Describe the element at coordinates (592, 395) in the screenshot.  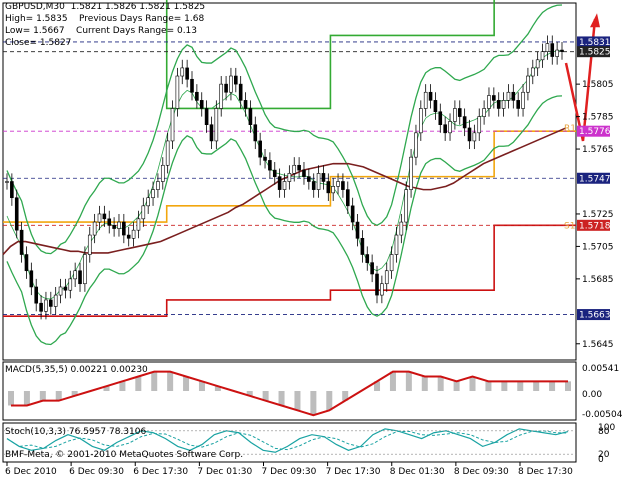
I see `macd-tick-label: 0.00` at that location.